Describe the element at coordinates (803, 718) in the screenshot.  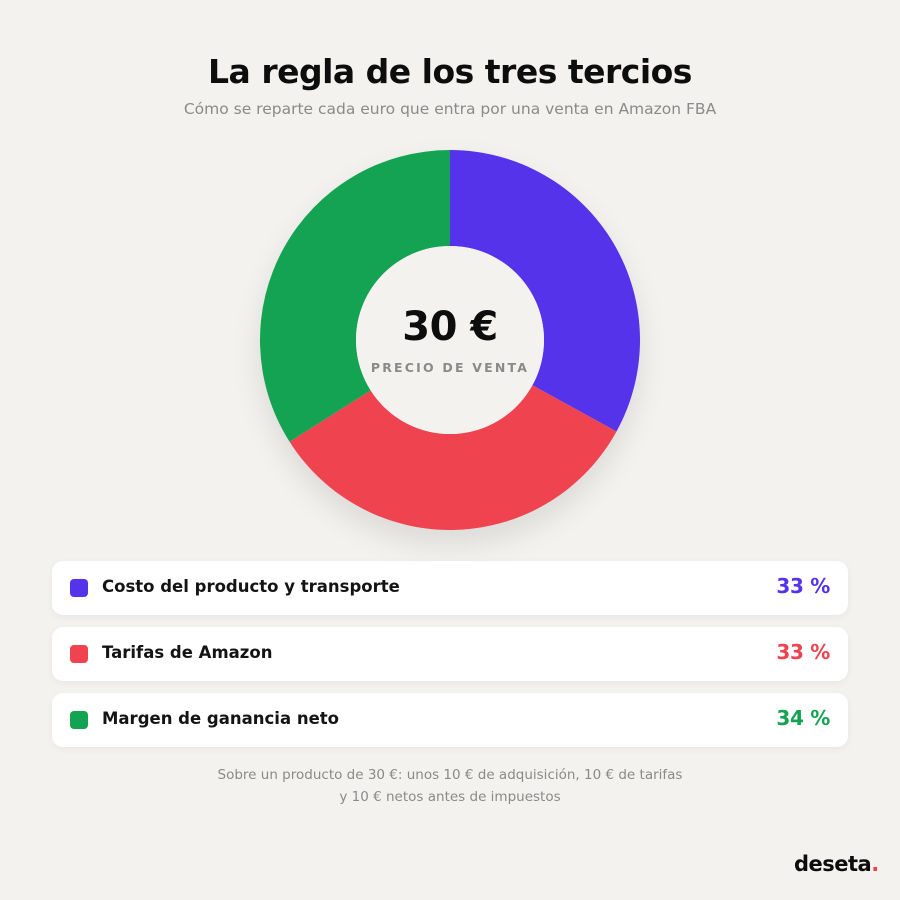
I see `legend-value: 34 %` at that location.